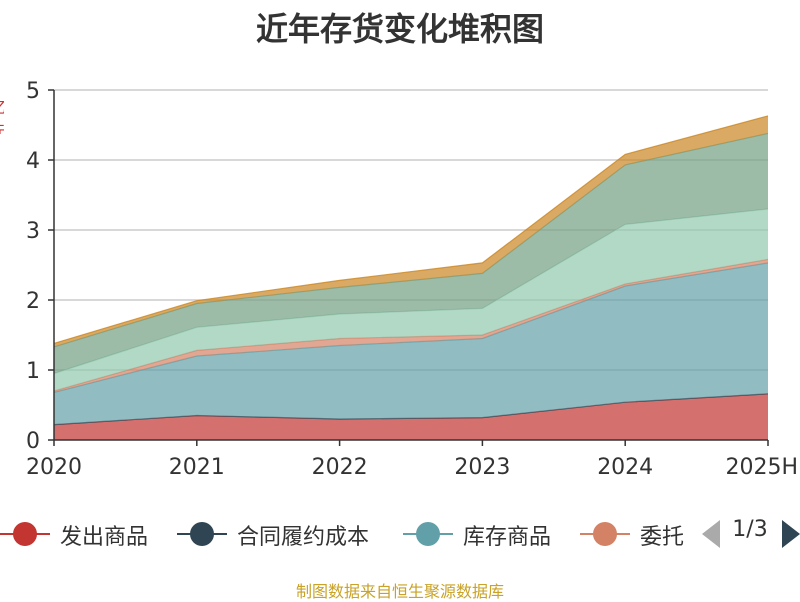  I want to click on legend-page-indicator: 1/3, so click(750, 529).